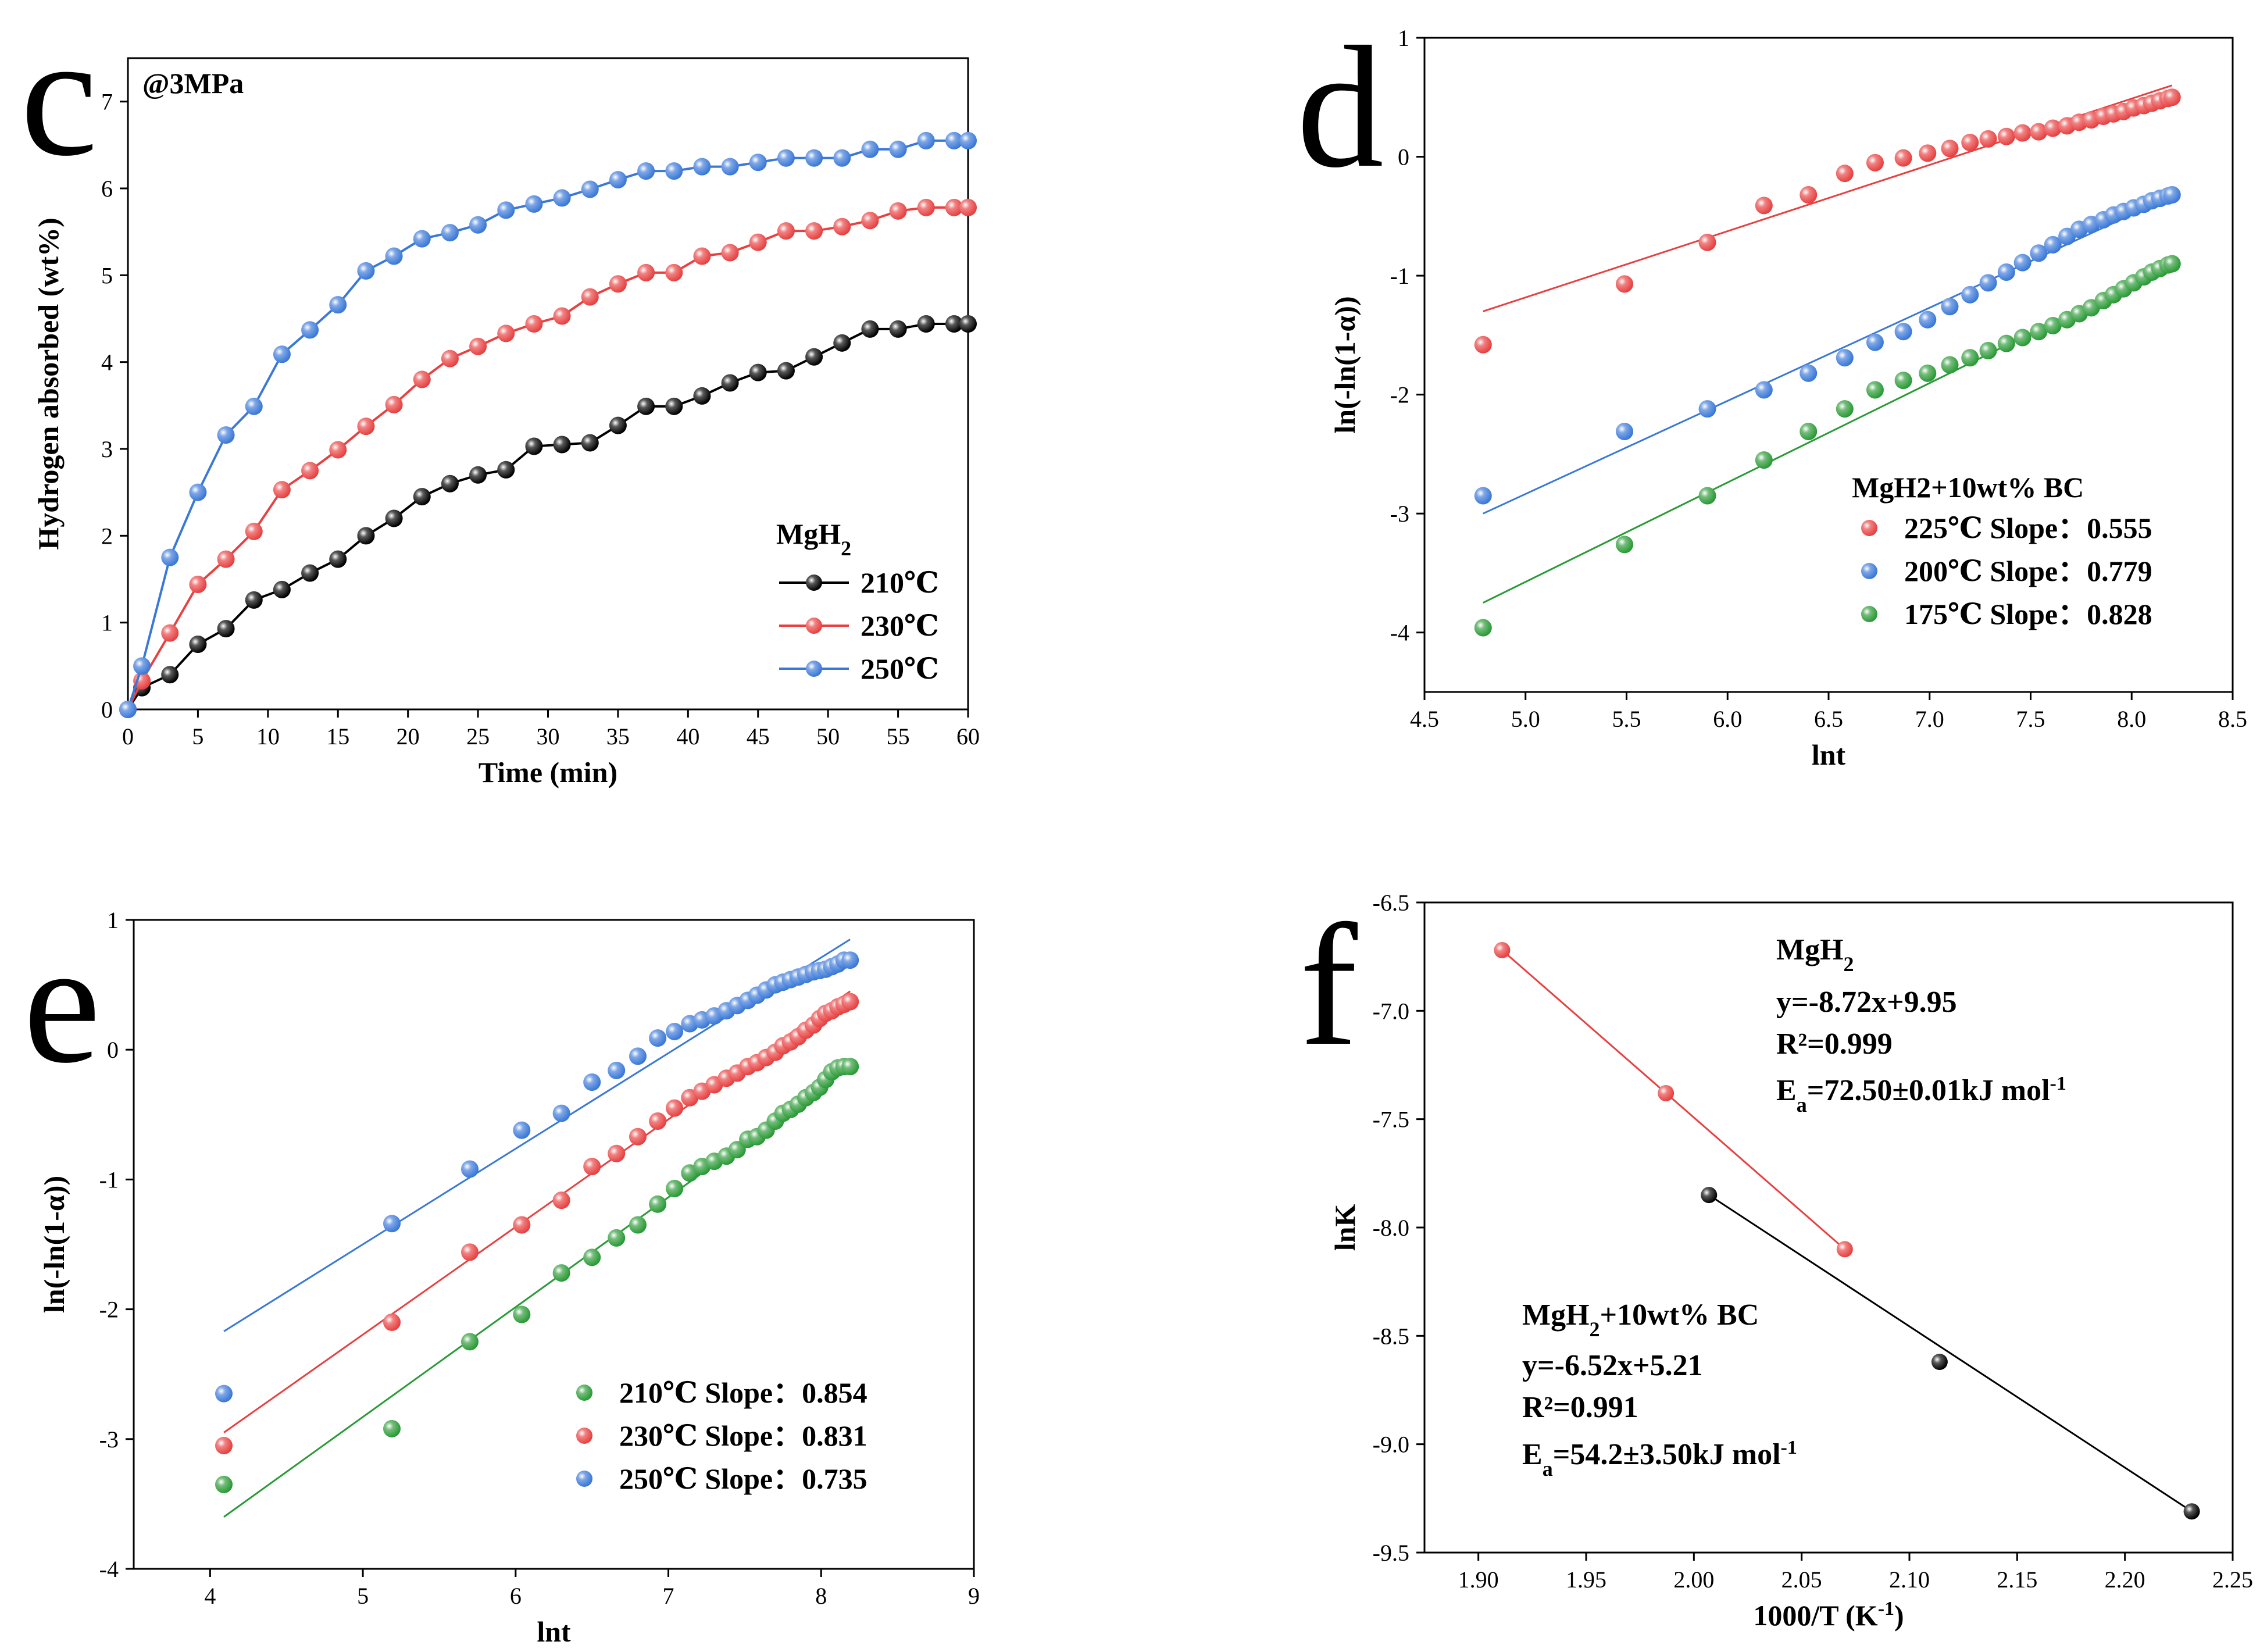 The height and width of the screenshot is (1652, 2260). Describe the element at coordinates (743, 1435) in the screenshot. I see `legend-label: 230℃ Slope：0.831` at that location.